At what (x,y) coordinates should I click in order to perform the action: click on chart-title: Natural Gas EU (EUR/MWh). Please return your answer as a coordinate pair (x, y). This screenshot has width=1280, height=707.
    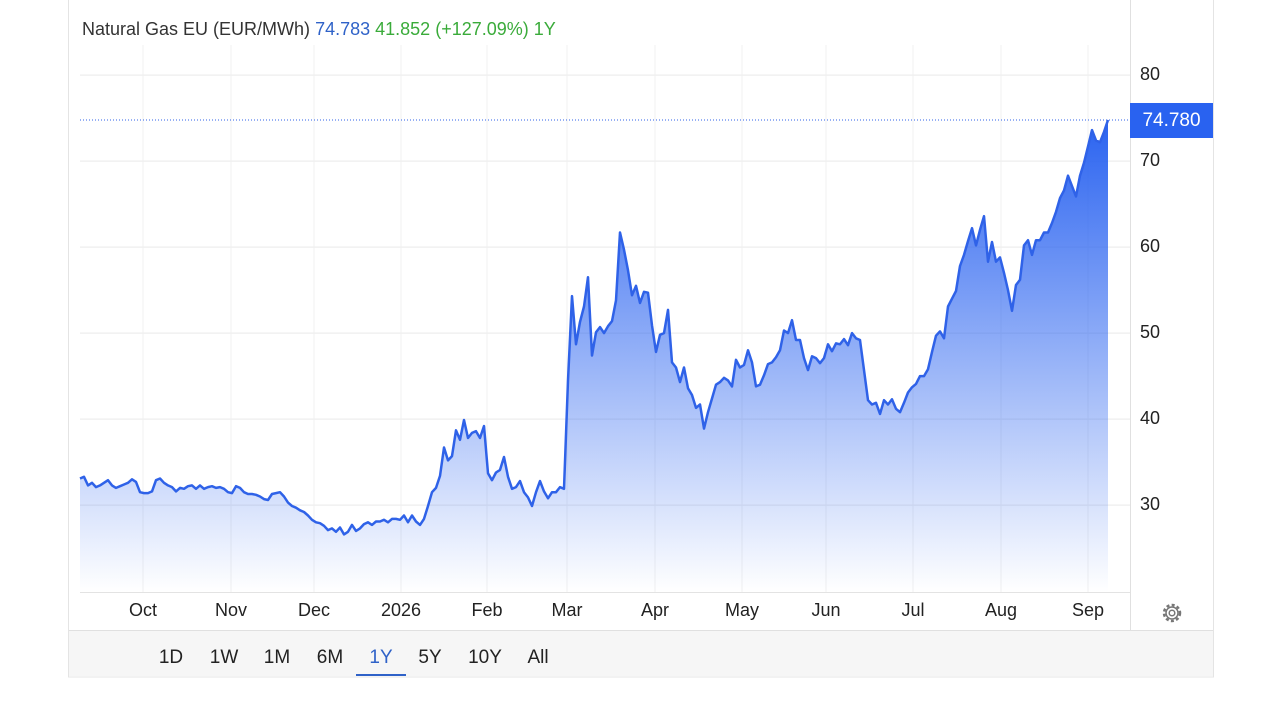
    Looking at the image, I should click on (196, 29).